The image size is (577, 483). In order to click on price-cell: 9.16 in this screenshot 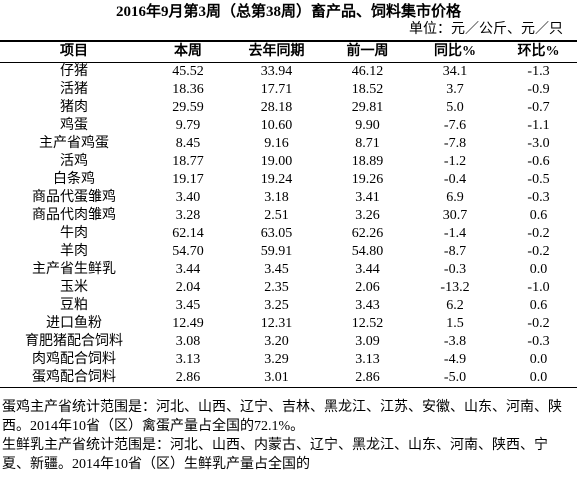, I will do `click(276, 143)`.